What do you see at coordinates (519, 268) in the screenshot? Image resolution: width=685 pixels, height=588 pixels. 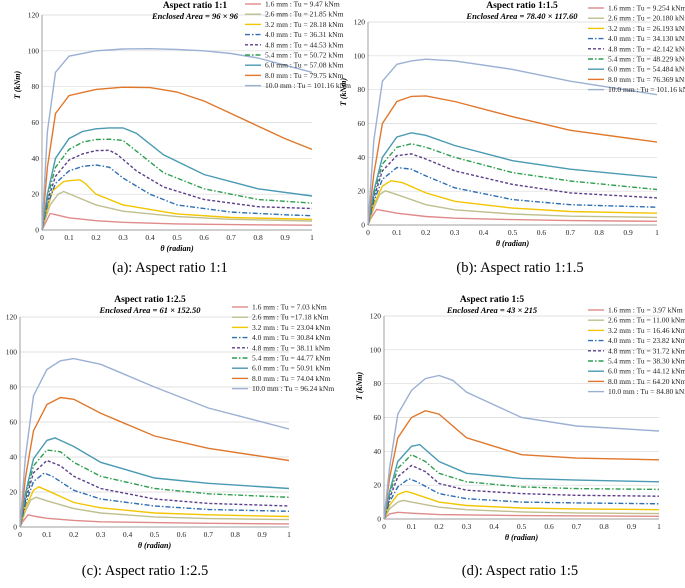 I see `panel-caption: (b): Aspect ratio 1:1.5` at bounding box center [519, 268].